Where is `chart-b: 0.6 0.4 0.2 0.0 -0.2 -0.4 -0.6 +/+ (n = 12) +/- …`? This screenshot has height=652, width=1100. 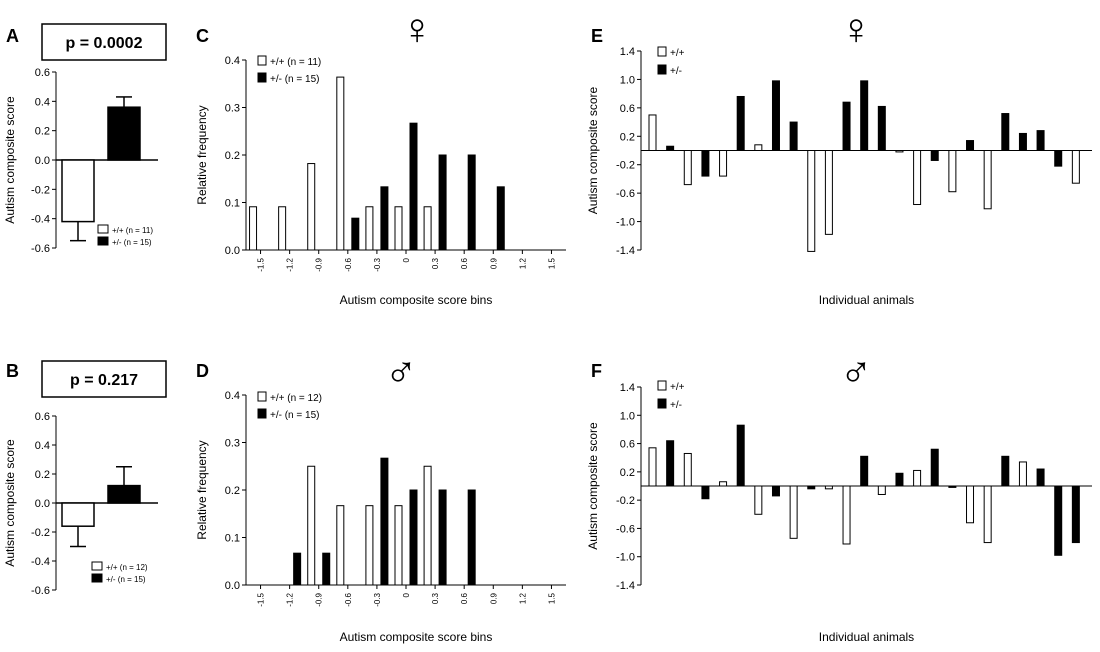
chart-b: 0.6 0.4 0.2 0.0 -0.2 -0.4 -0.6 +/+ (n = 12) +/- … is located at coordinates (80, 504).